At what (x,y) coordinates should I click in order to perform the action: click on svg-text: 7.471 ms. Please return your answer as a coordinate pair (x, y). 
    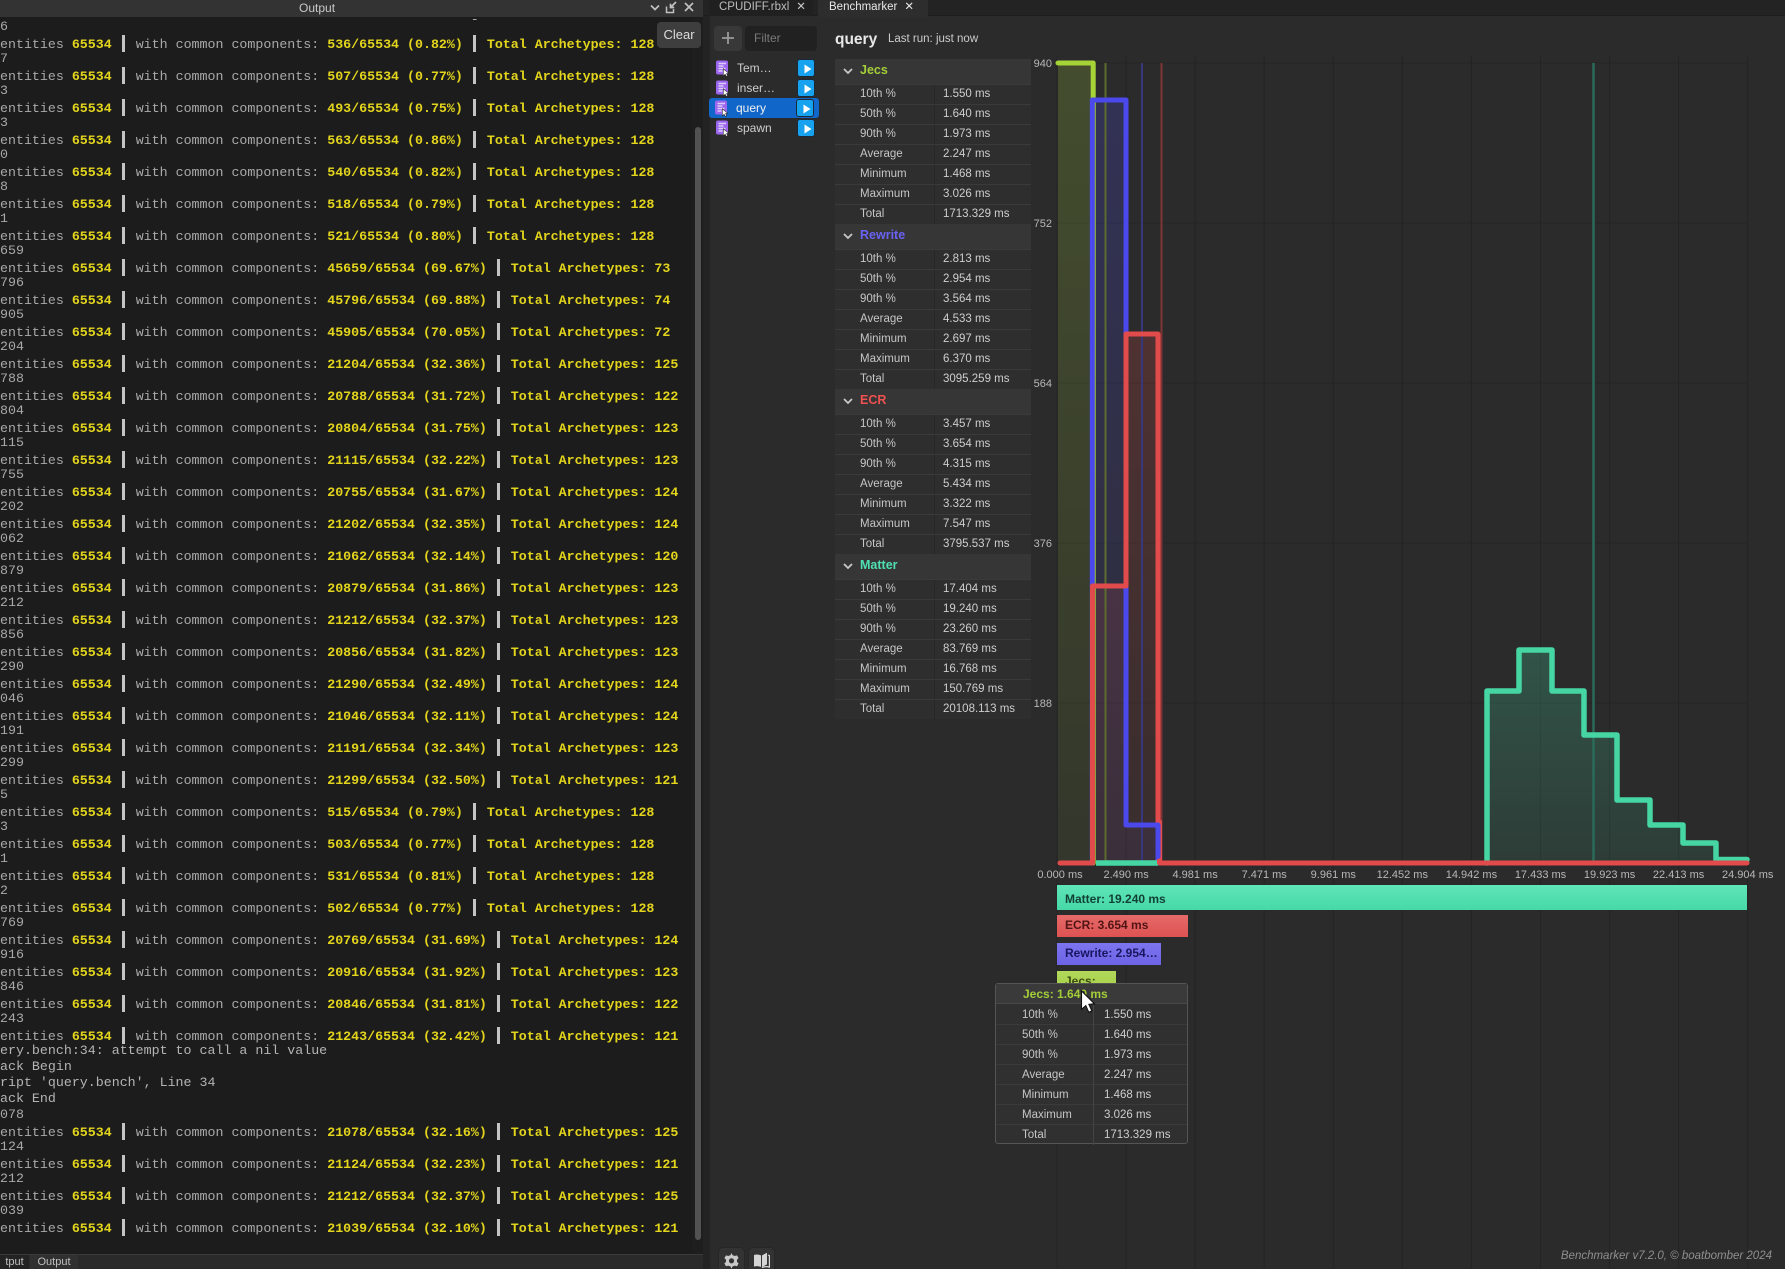
    Looking at the image, I should click on (1265, 875).